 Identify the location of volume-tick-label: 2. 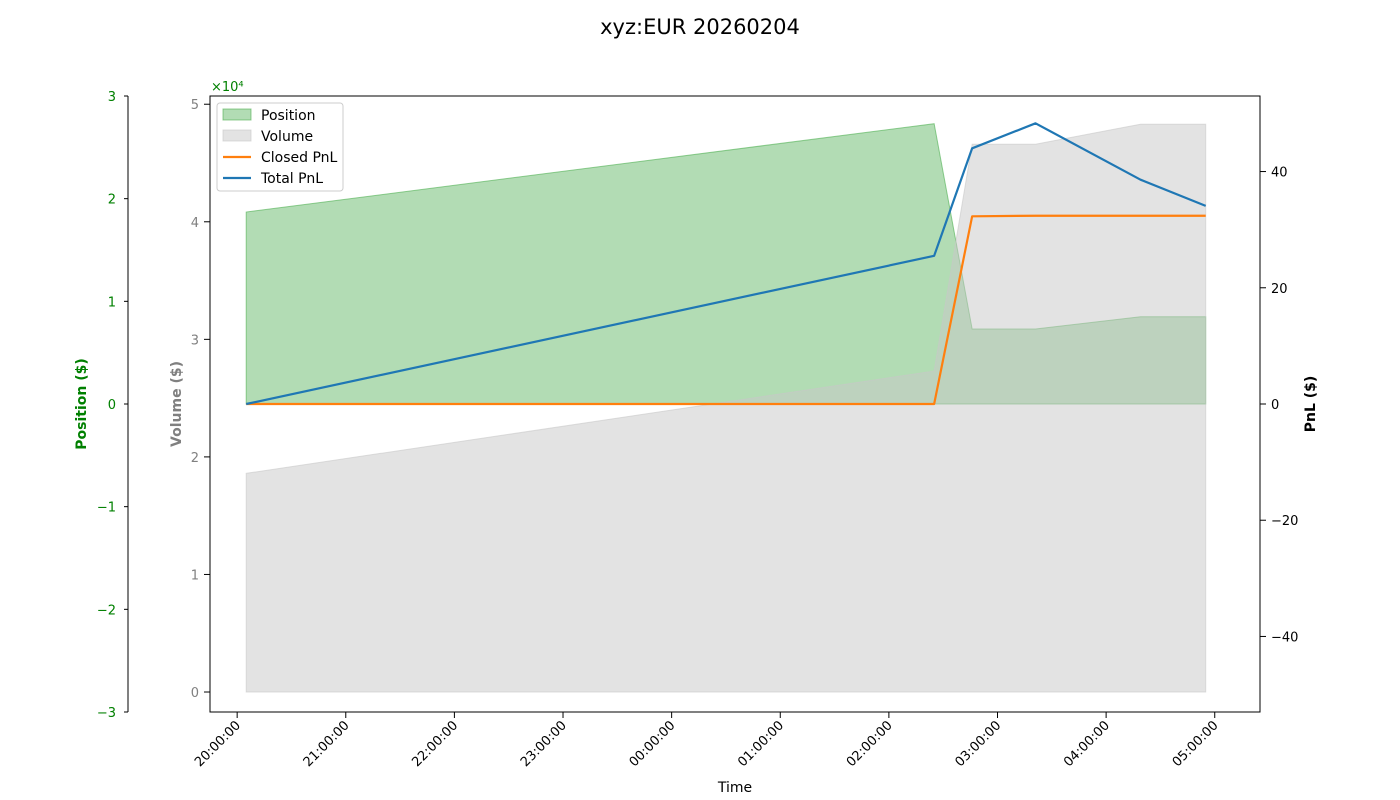
(195, 458).